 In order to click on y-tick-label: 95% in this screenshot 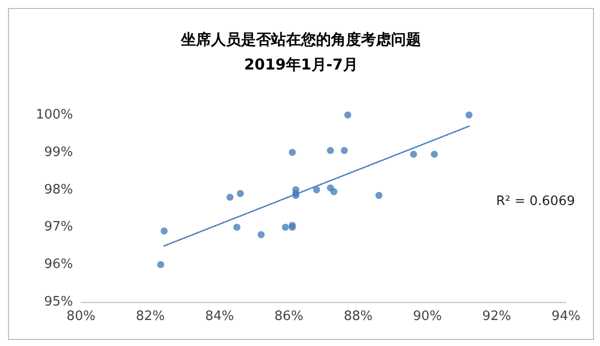, I will do `click(58, 302)`.